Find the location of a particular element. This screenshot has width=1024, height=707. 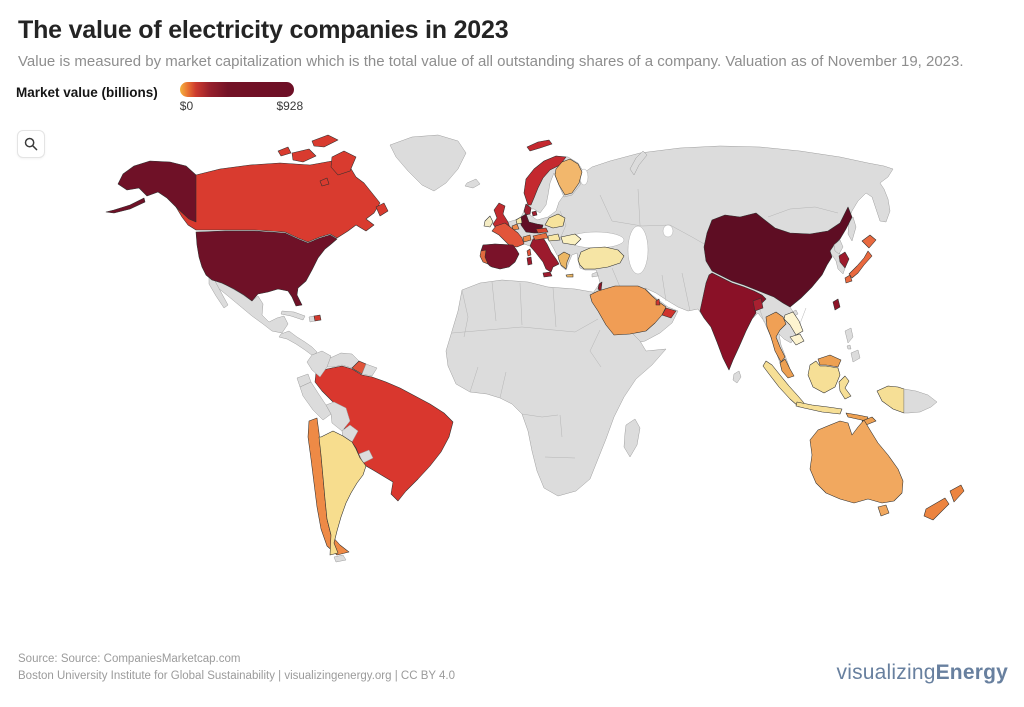

country-svalbard is located at coordinates (539, 145).